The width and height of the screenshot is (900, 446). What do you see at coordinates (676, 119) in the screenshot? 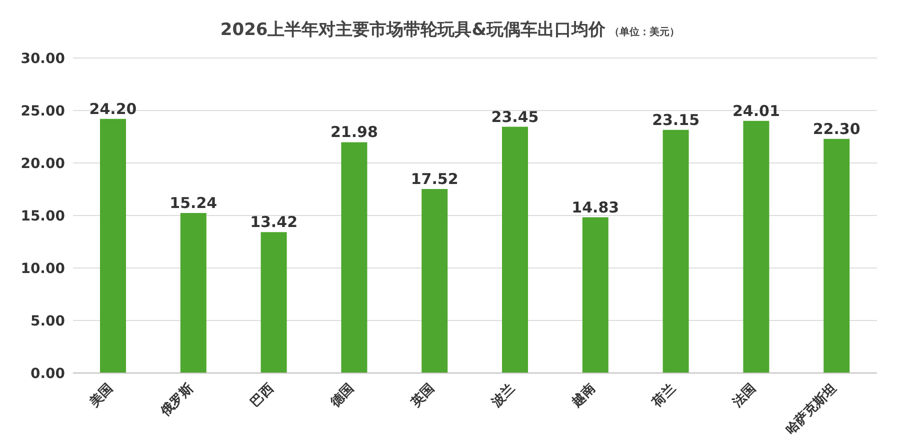
I see `data-label: 23.15` at bounding box center [676, 119].